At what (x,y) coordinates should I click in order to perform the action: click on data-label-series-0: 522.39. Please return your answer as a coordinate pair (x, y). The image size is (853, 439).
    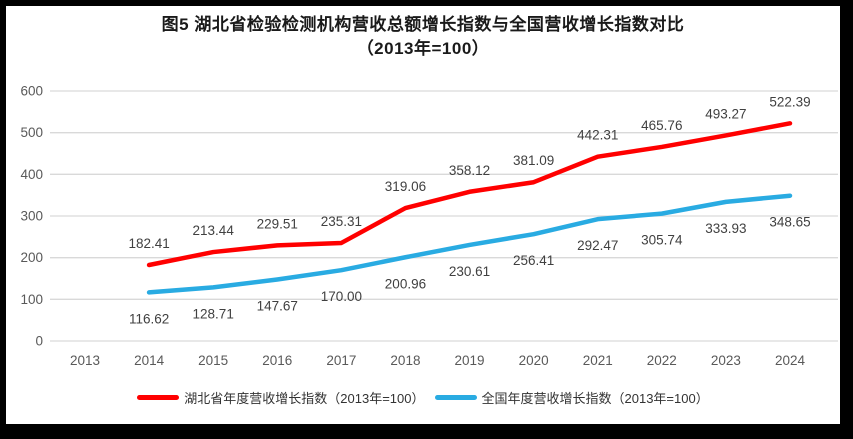
    Looking at the image, I should click on (789, 101).